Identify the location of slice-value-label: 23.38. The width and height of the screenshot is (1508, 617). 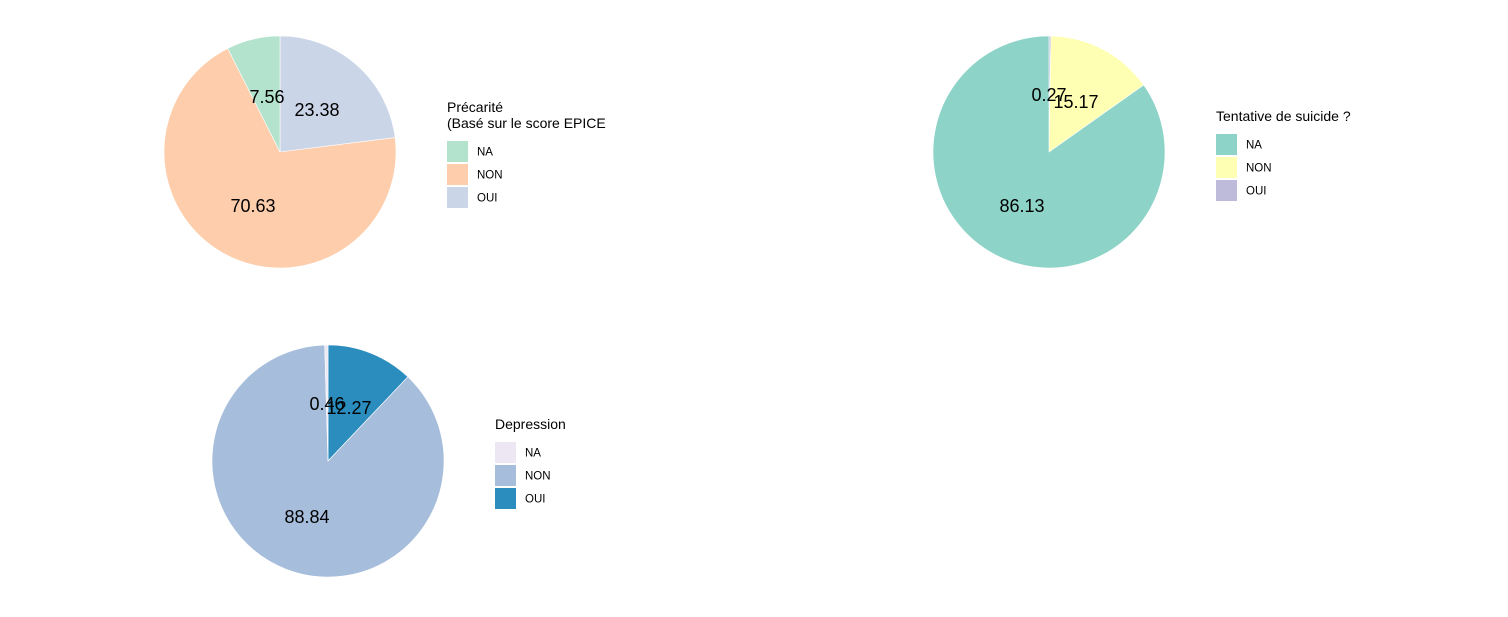
(316, 110).